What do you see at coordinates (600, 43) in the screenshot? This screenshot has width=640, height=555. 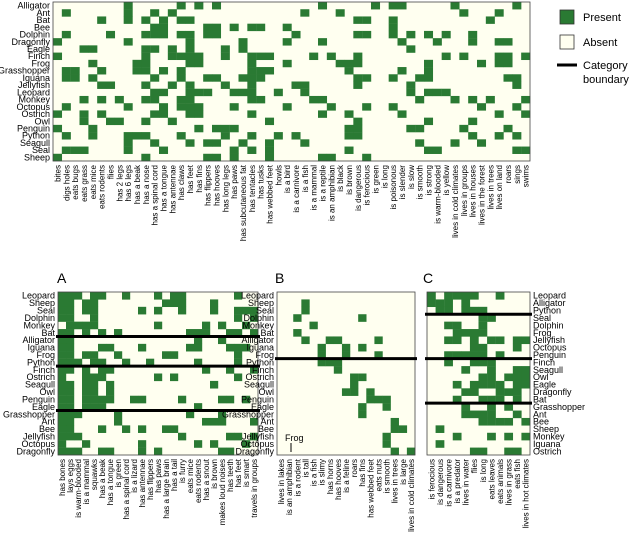 I see `legend-absent-label: Absent` at bounding box center [600, 43].